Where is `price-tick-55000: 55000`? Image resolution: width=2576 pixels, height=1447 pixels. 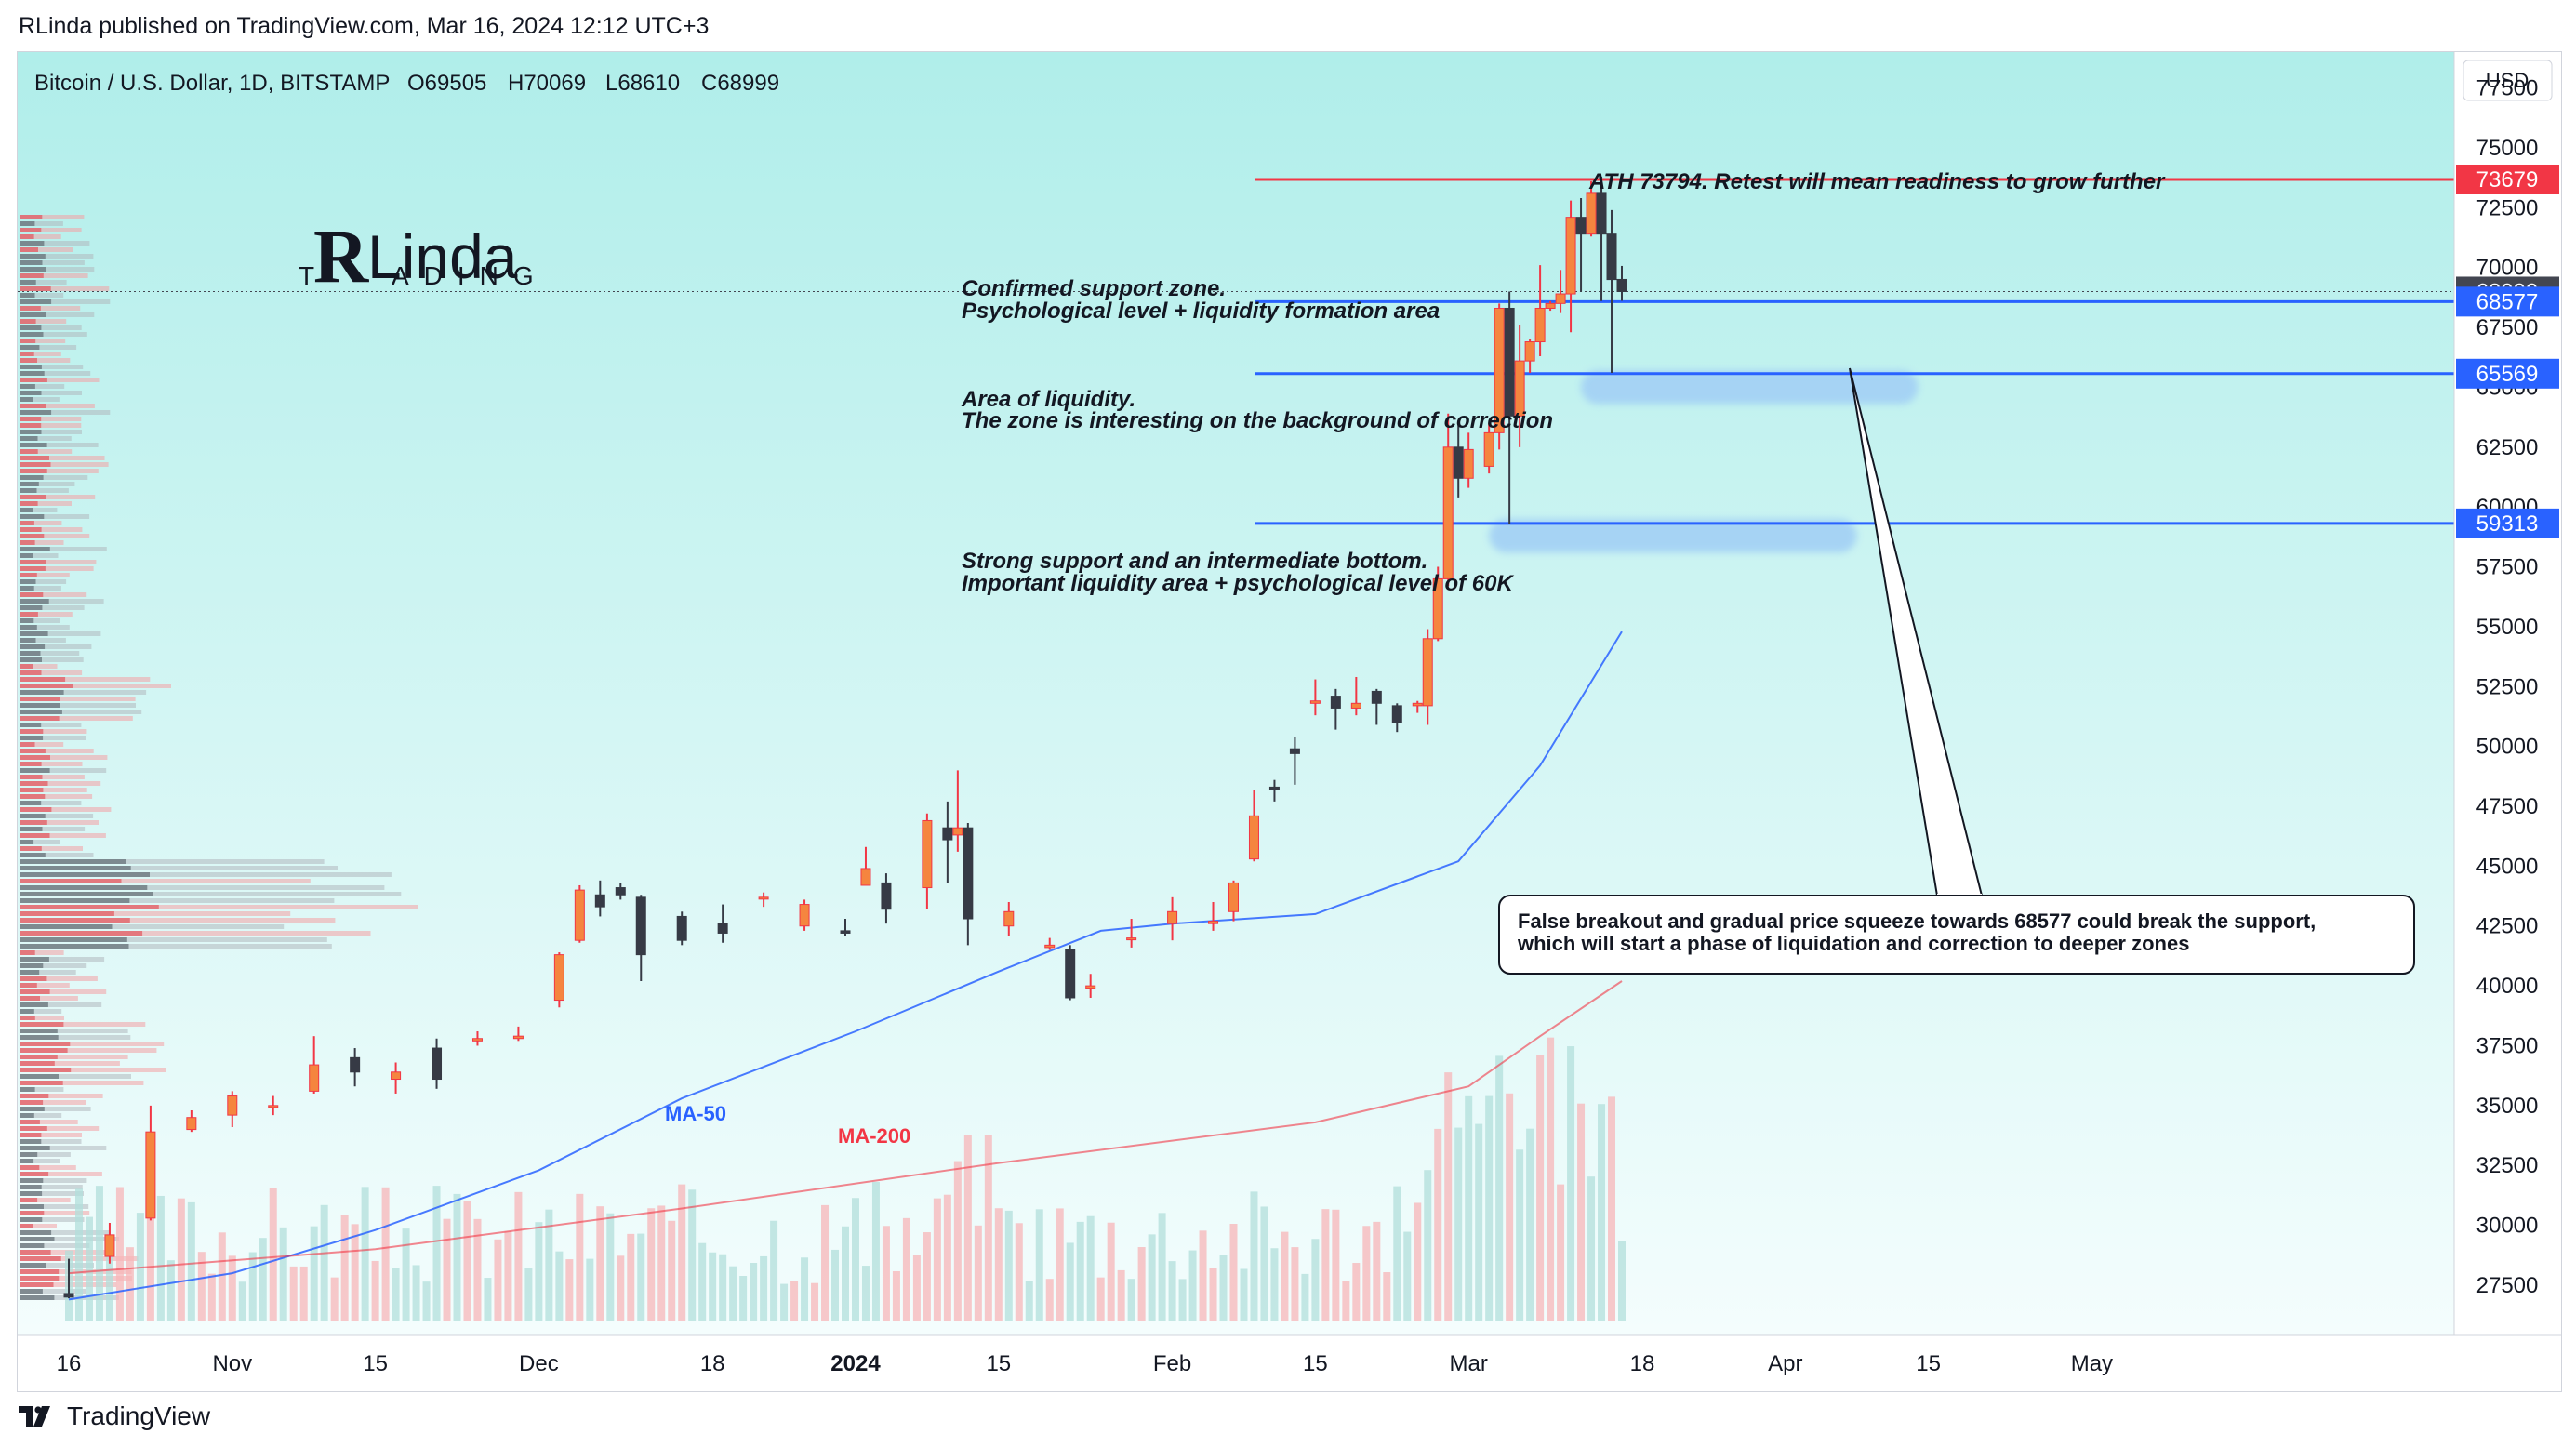 price-tick-55000: 55000 is located at coordinates (2507, 628).